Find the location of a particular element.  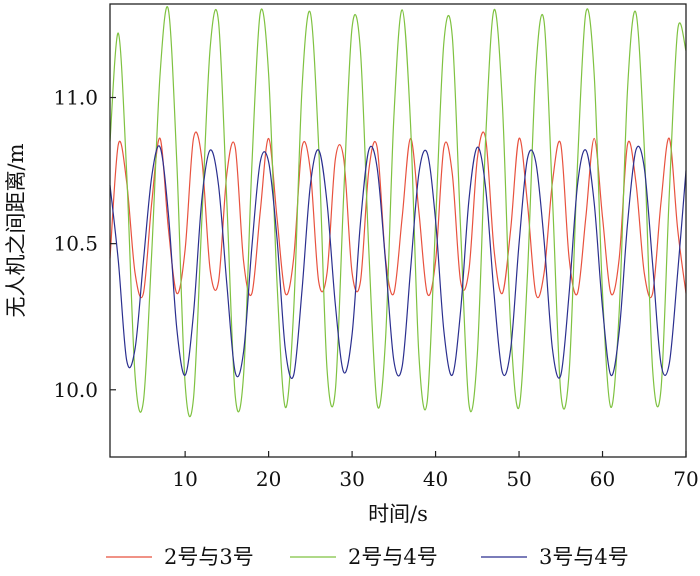

y-axis-label: 无人机之间距离/m is located at coordinates (16, 230).